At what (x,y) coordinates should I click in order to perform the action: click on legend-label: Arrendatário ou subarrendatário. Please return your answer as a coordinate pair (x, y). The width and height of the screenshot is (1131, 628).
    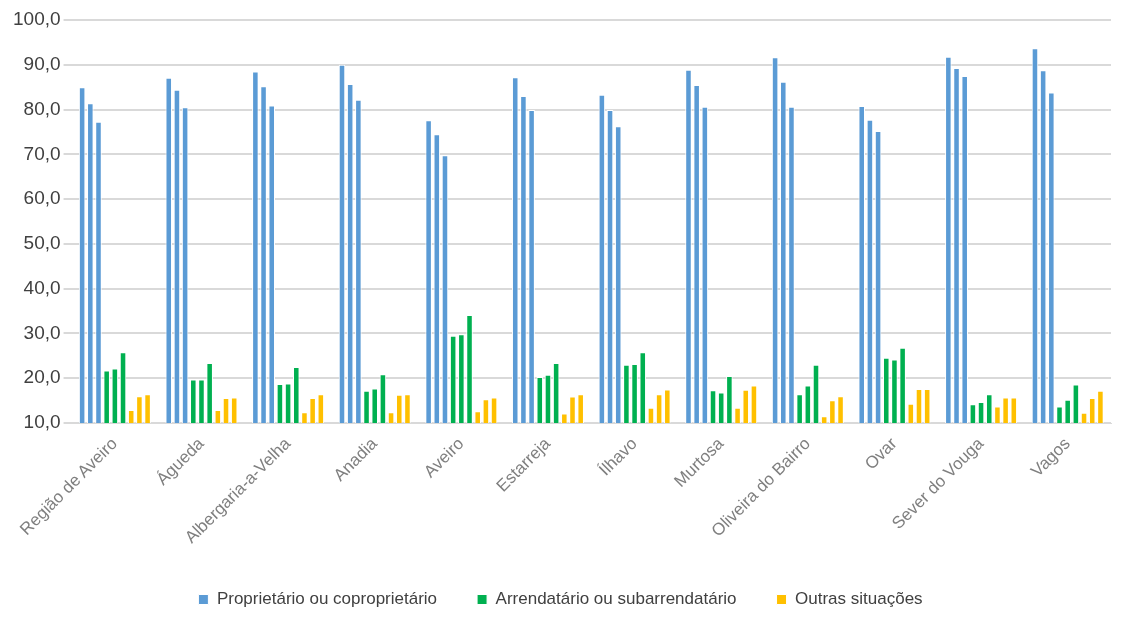
    Looking at the image, I should click on (616, 599).